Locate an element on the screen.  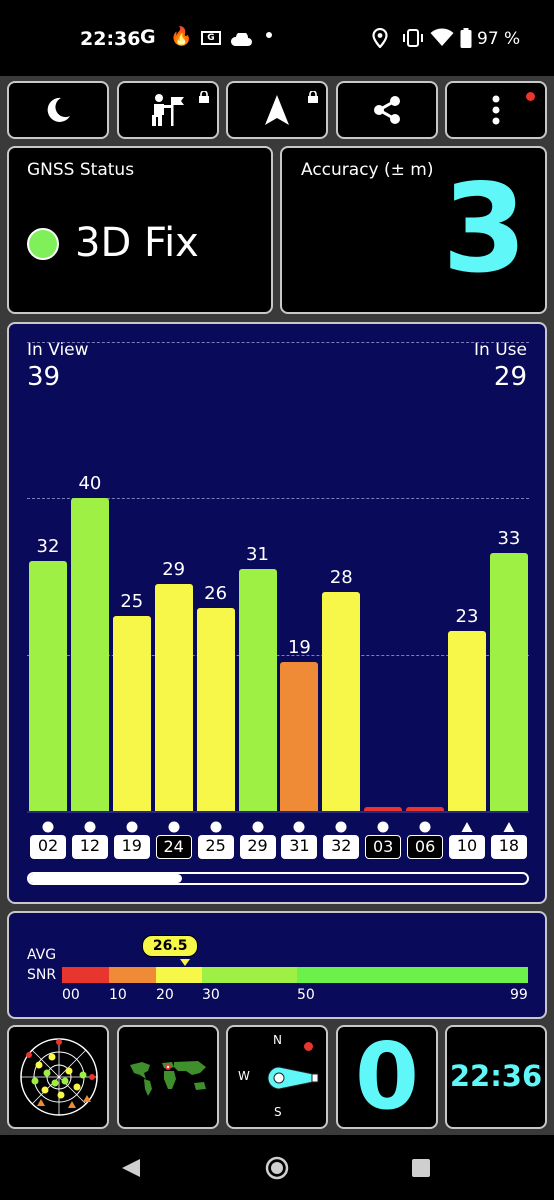
share-button is located at coordinates (387, 110).